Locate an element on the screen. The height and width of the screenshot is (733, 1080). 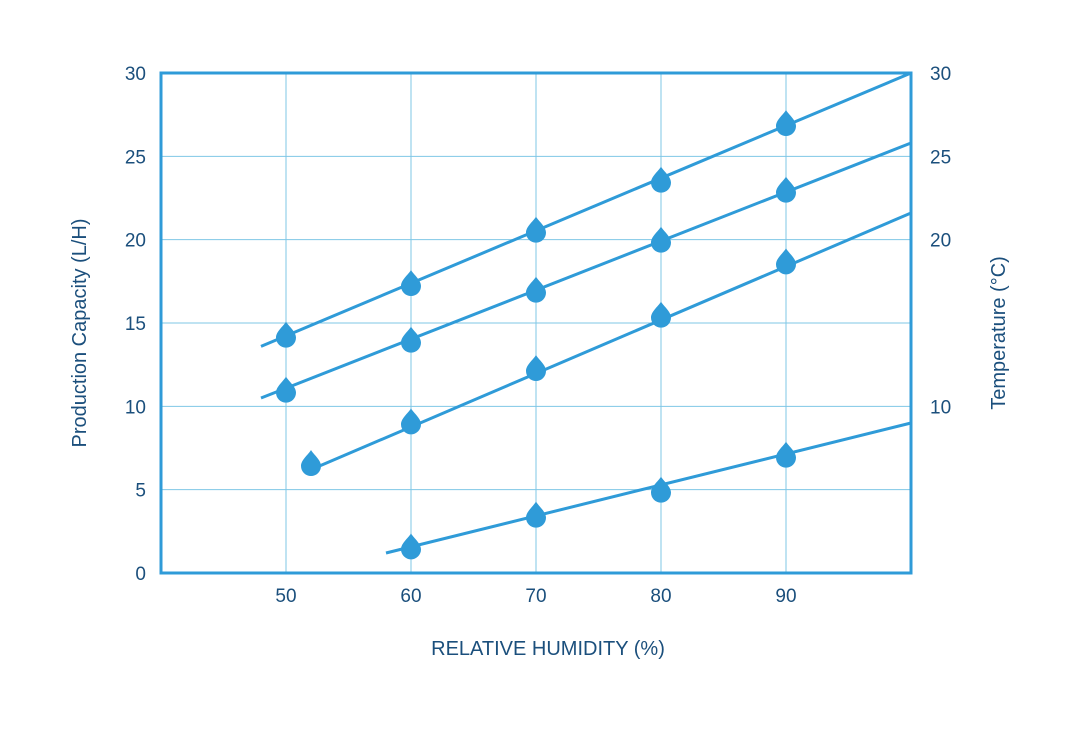
y-tick-label: 25 is located at coordinates (135, 157).